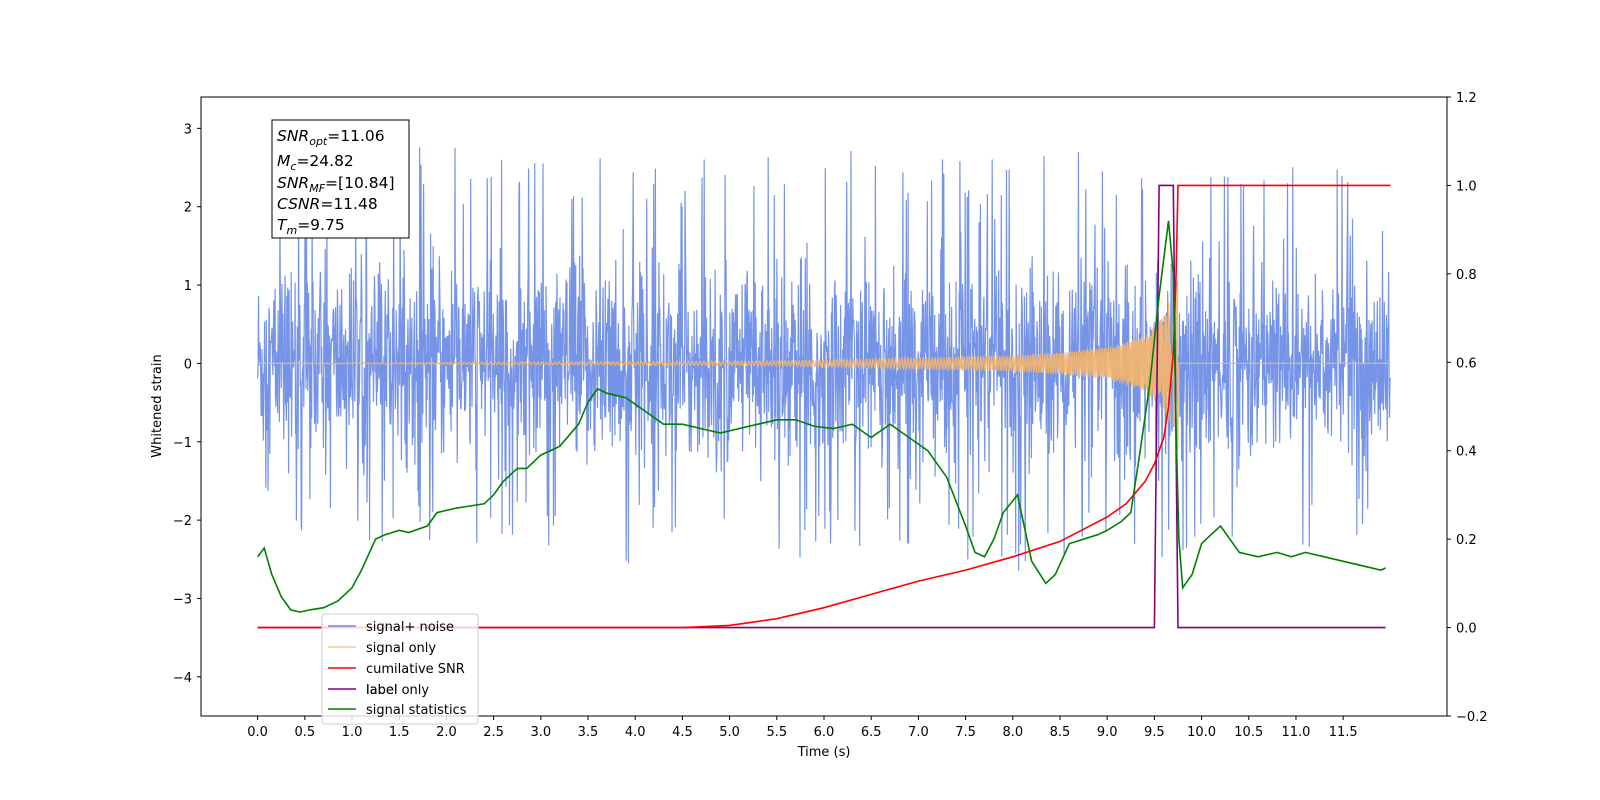 This screenshot has height=800, width=1600. Describe the element at coordinates (965, 732) in the screenshot. I see `x-tick-label: 7.5` at that location.